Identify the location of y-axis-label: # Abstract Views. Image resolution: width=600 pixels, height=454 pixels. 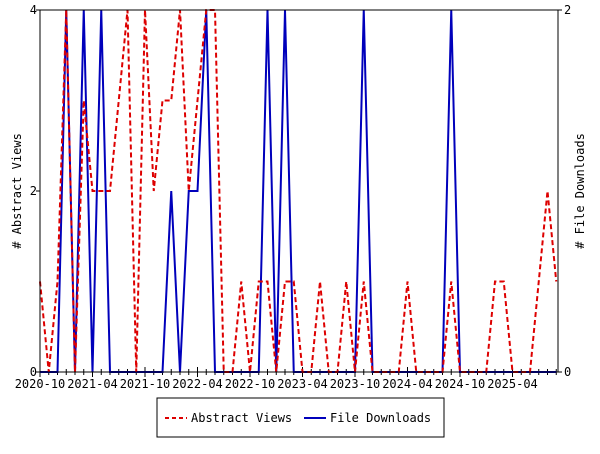
(17, 191).